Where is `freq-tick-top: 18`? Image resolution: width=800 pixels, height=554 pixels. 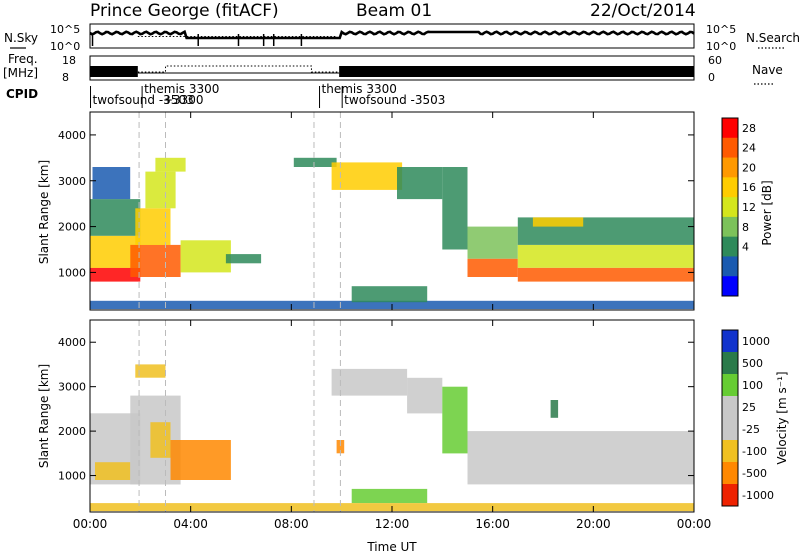 freq-tick-top: 18 is located at coordinates (69, 60).